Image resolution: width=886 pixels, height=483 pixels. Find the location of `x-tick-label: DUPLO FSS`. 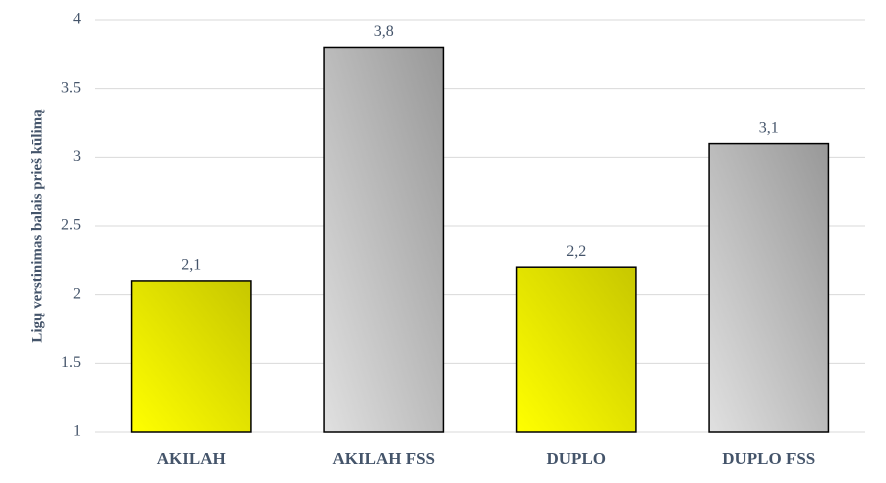

x-tick-label: DUPLO FSS is located at coordinates (768, 458).